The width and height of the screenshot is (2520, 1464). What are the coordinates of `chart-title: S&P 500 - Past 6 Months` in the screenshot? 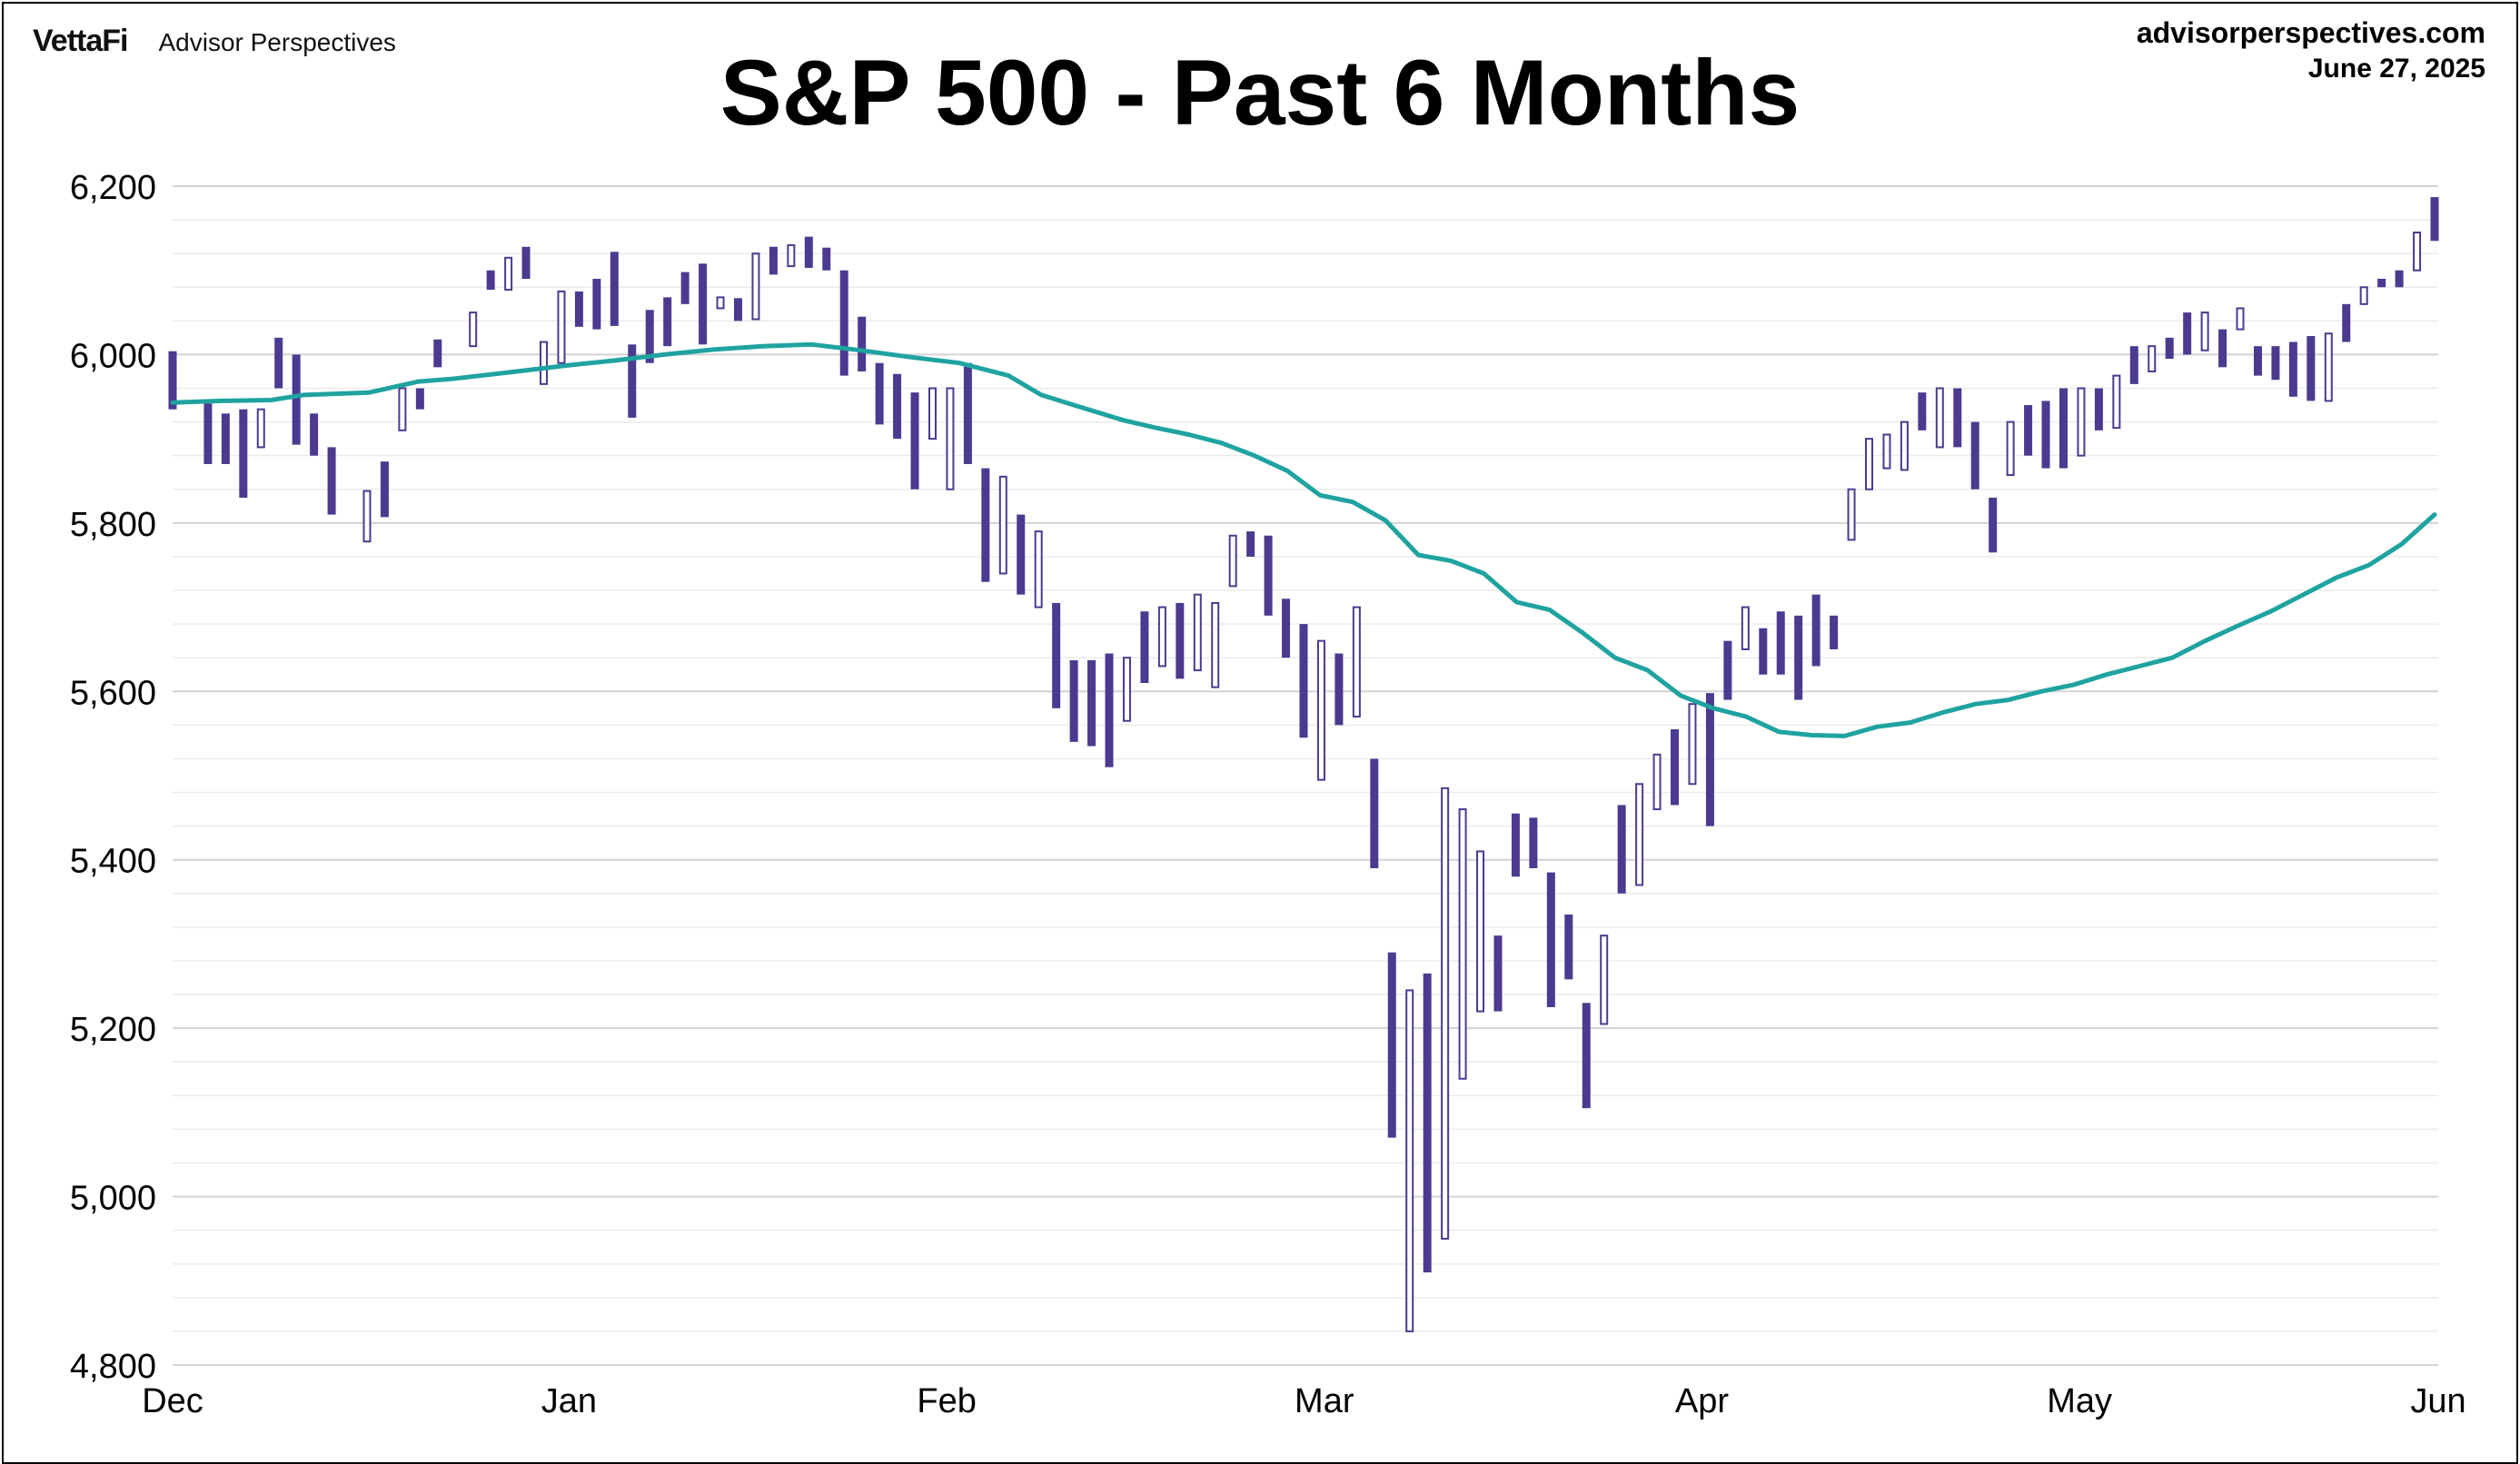 It's located at (1260, 92).